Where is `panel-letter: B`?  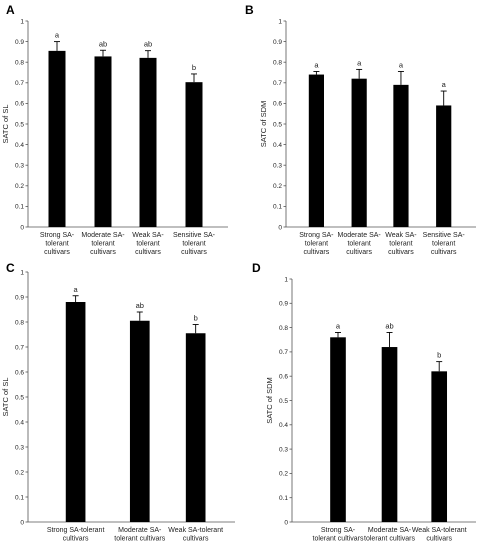 panel-letter: B is located at coordinates (249, 10).